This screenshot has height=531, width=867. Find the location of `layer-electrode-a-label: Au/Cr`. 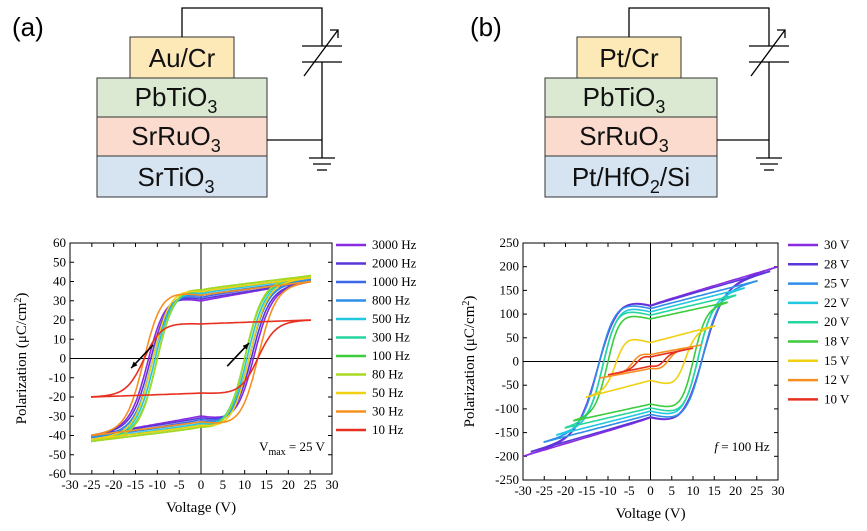

layer-electrode-a-label: Au/Cr is located at coordinates (182, 58).